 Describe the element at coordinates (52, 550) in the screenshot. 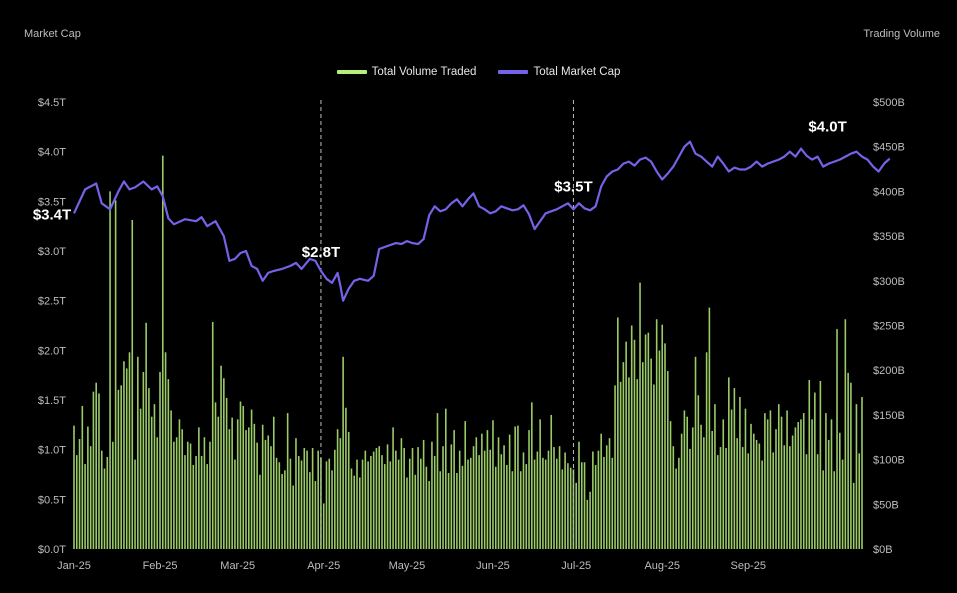

I see `left-axis-tick: $0.0T` at that location.